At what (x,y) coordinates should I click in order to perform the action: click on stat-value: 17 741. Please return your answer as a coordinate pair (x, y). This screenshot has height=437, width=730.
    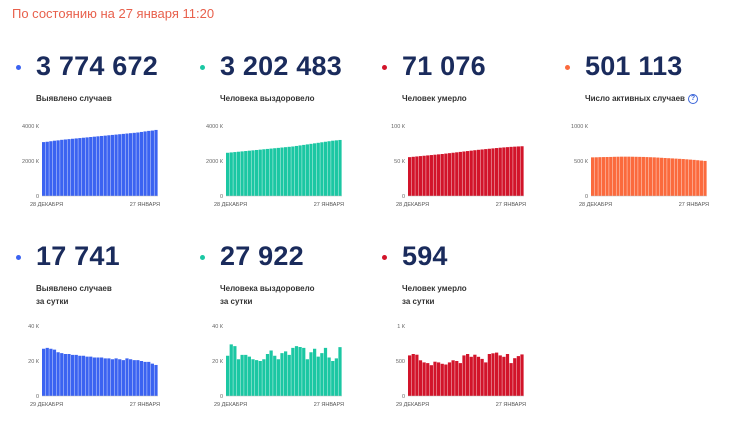
    Looking at the image, I should click on (78, 256).